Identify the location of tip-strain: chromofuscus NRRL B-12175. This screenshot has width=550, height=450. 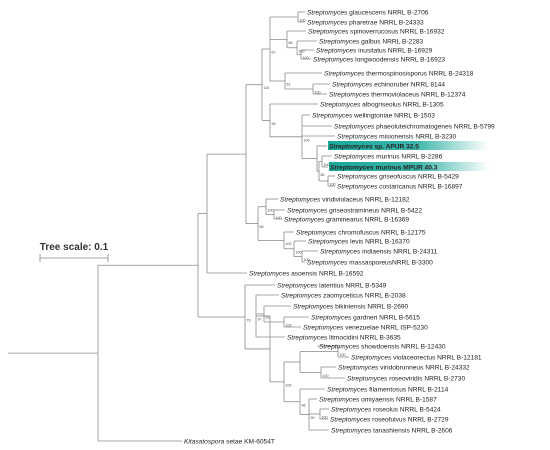
(381, 232).